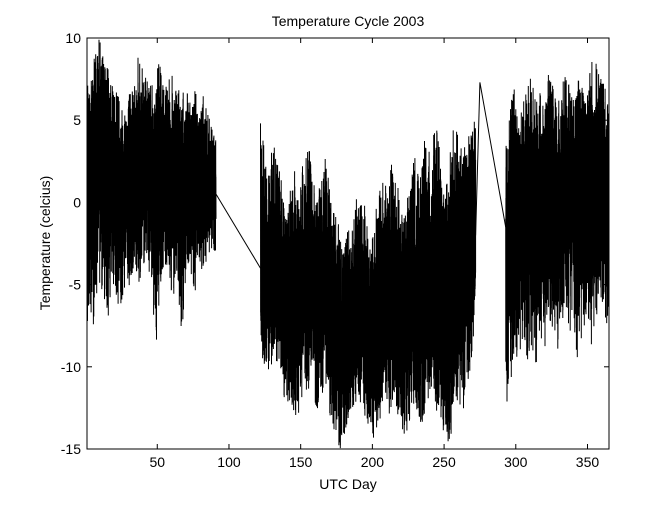  Describe the element at coordinates (229, 462) in the screenshot. I see `x-tick-label: 100` at that location.